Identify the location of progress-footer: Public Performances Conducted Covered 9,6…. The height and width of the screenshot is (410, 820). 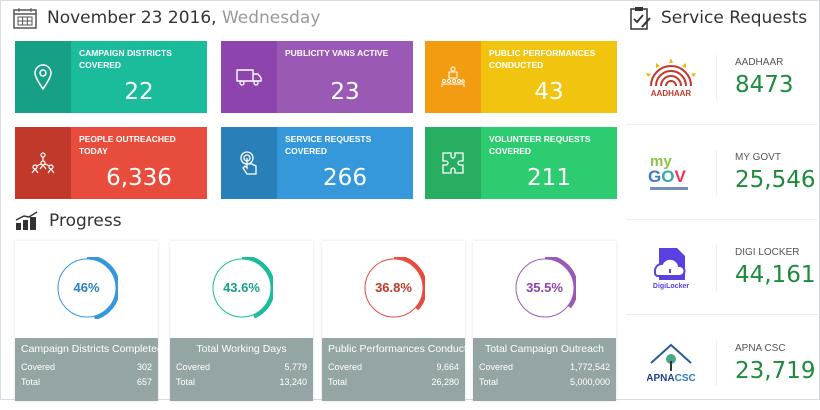
(400, 369).